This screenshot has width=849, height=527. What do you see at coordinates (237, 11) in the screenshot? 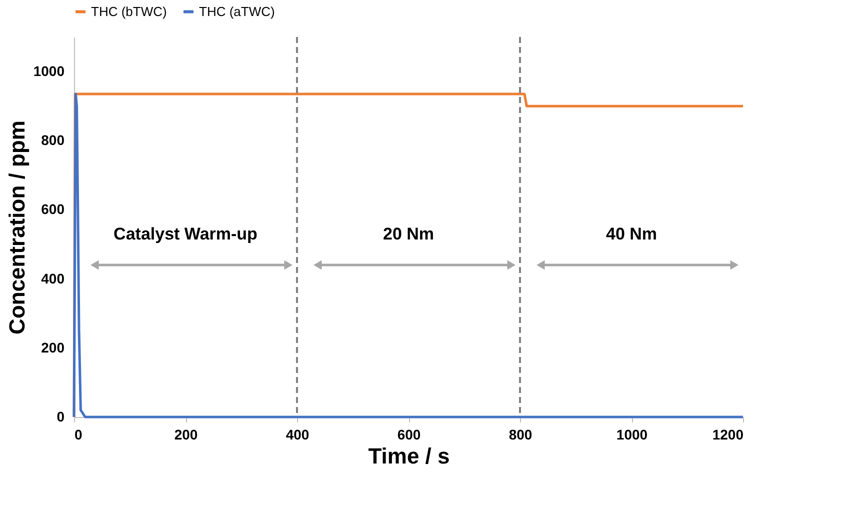
I see `legend-label: THC (aTWC)` at bounding box center [237, 11].